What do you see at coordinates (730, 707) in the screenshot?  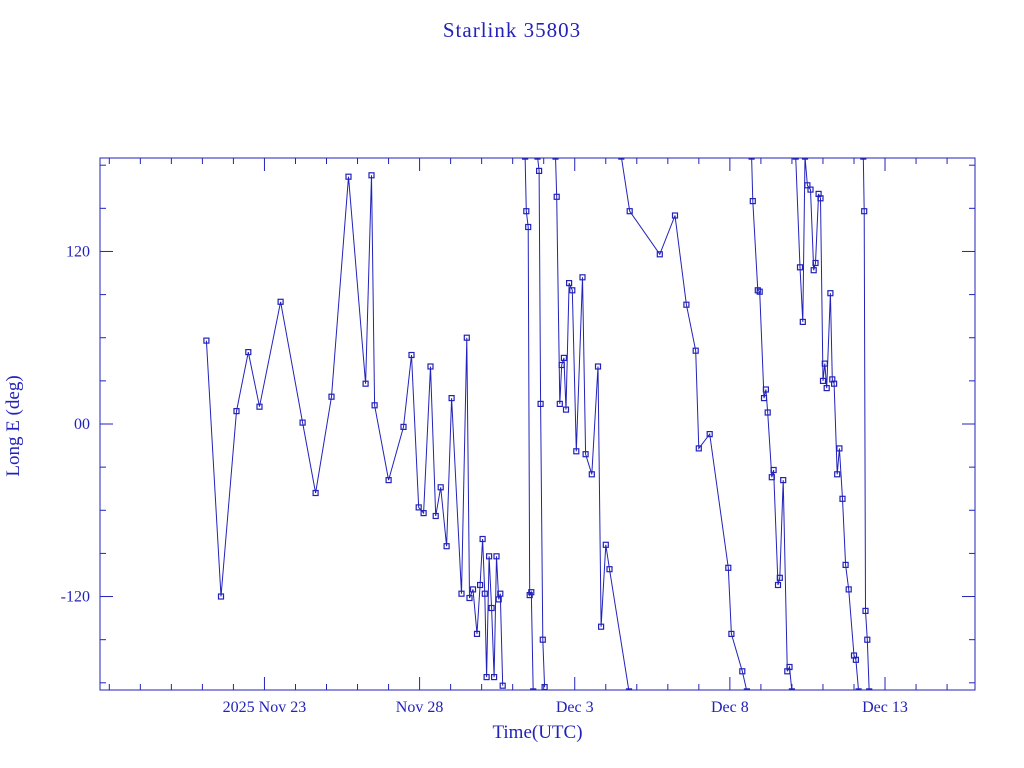 I see `x-tick-label: Dec 8` at bounding box center [730, 707].